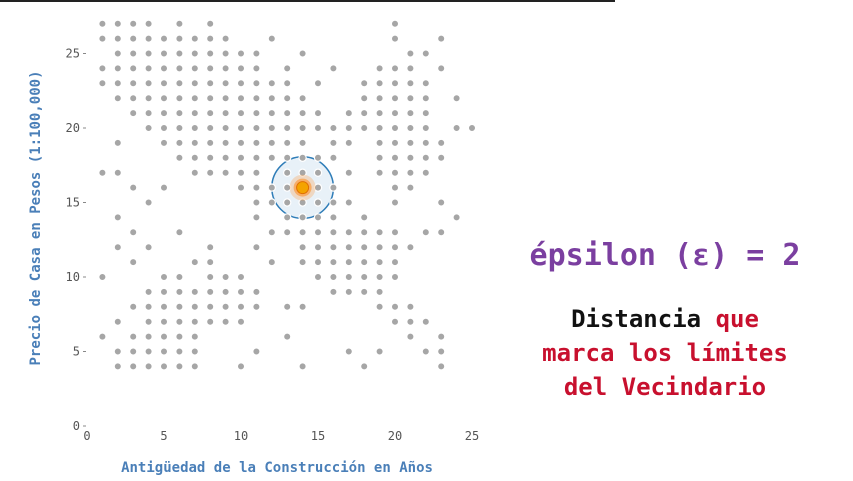 The width and height of the screenshot is (853, 481). I want to click on core-point, so click(302, 187).